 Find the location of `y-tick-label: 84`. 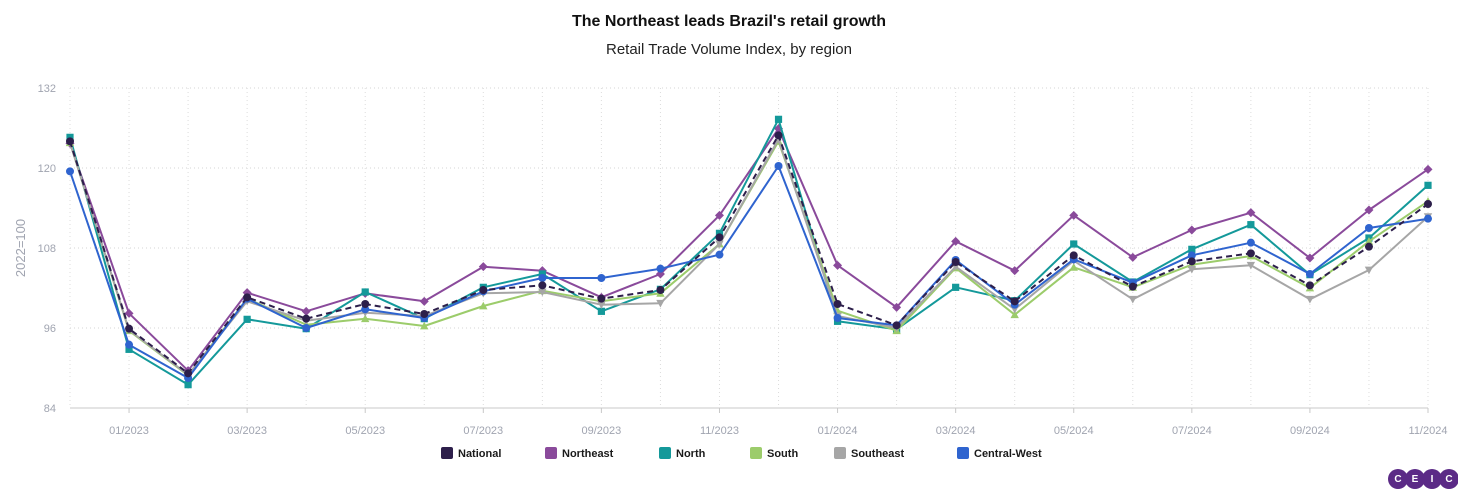

y-tick-label: 84 is located at coordinates (50, 409).